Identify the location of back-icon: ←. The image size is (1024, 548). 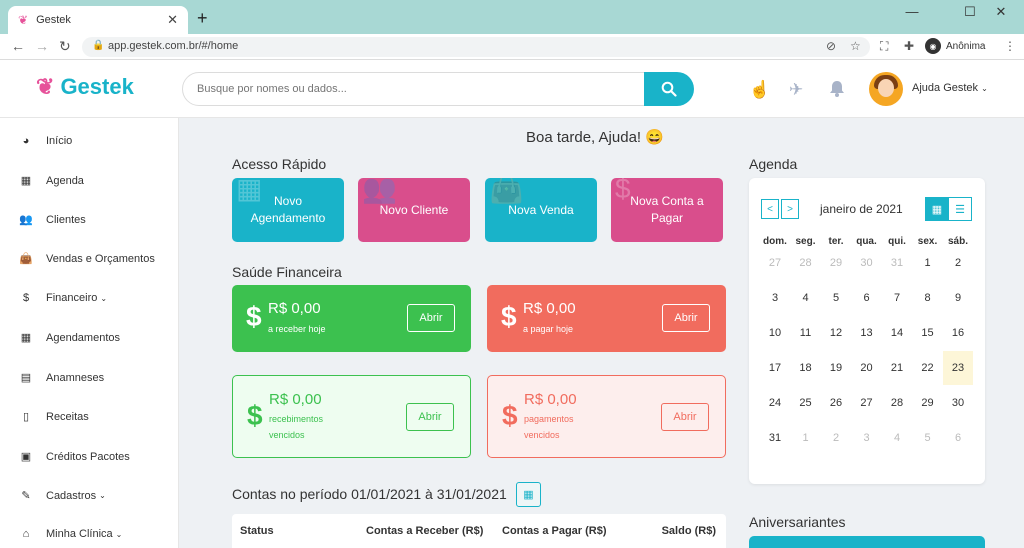
(18, 46).